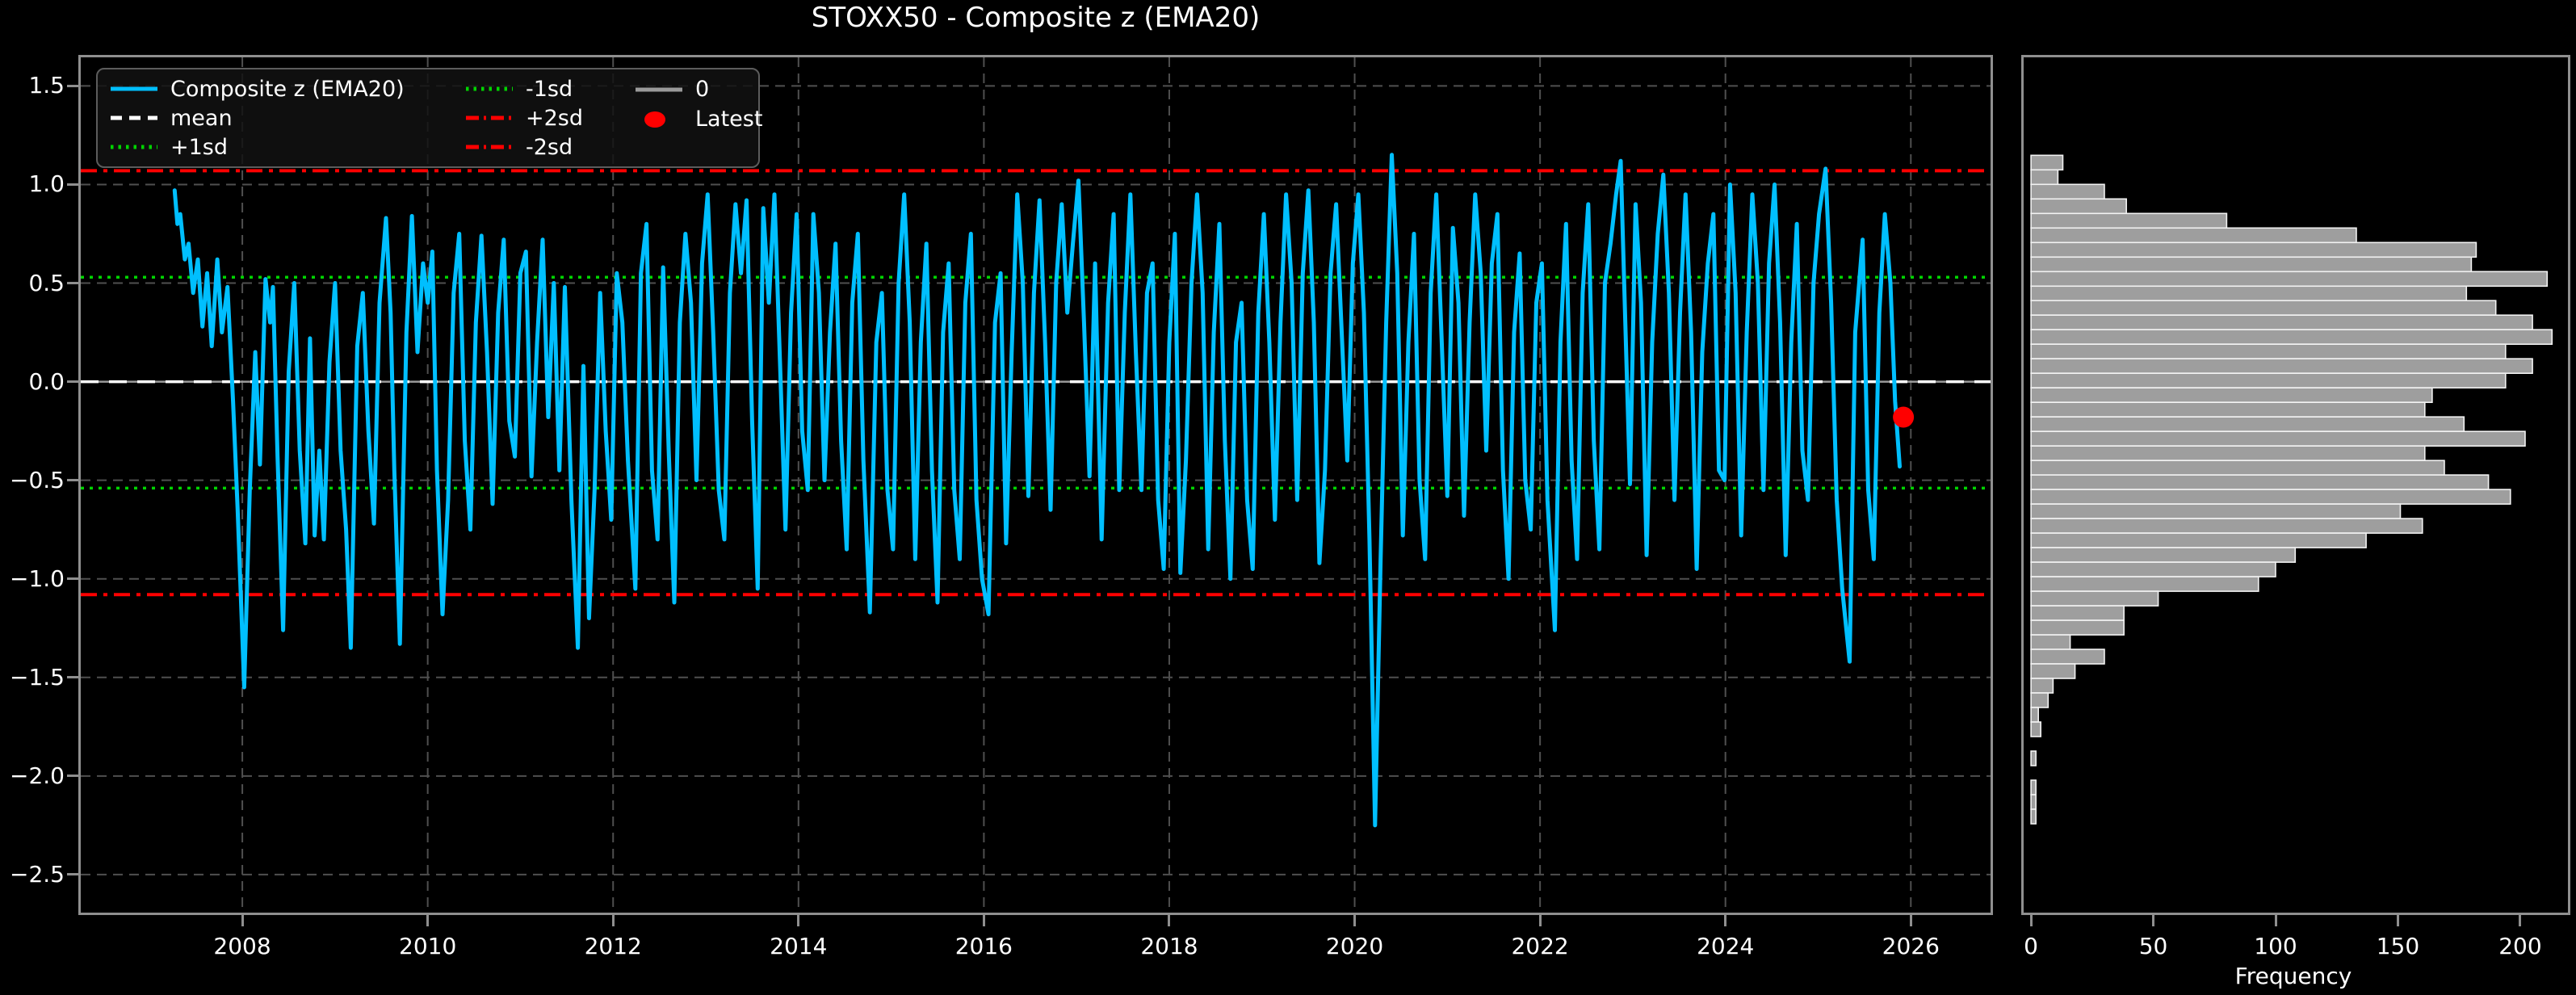  I want to click on minus1sd-line-swatch-icon, so click(489, 89).